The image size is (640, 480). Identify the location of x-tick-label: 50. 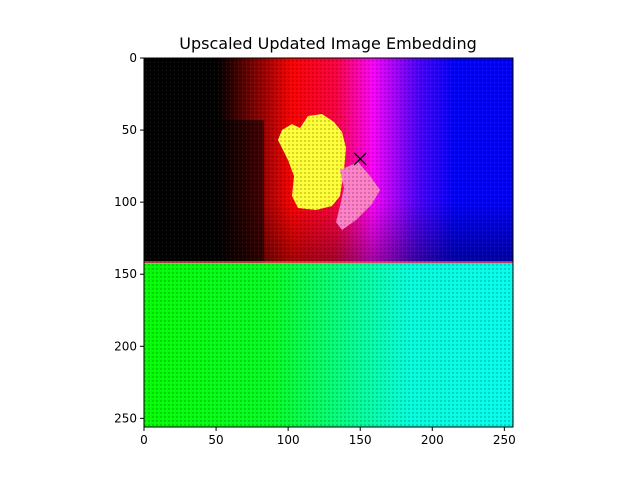
(215, 440).